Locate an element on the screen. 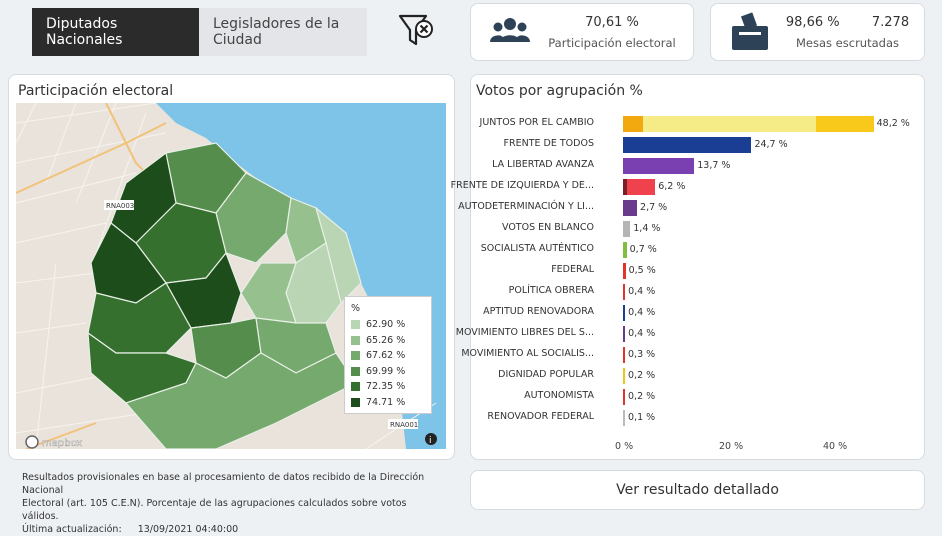 This screenshot has height=536, width=942. bar-category-label: RENOVADOR FEDERAL is located at coordinates (540, 416).